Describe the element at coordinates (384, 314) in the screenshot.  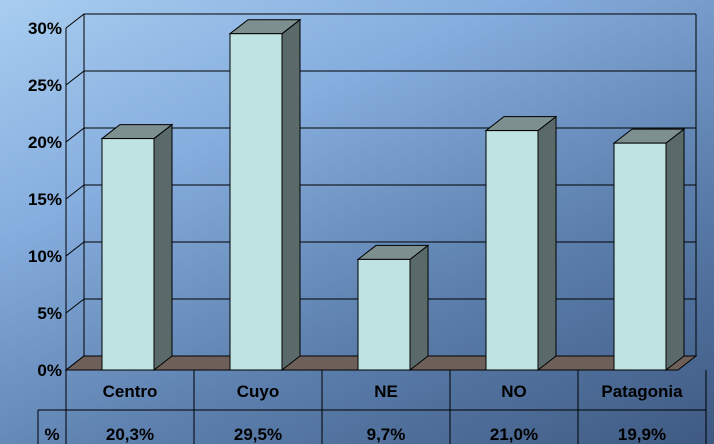
I see `bar-ne` at that location.